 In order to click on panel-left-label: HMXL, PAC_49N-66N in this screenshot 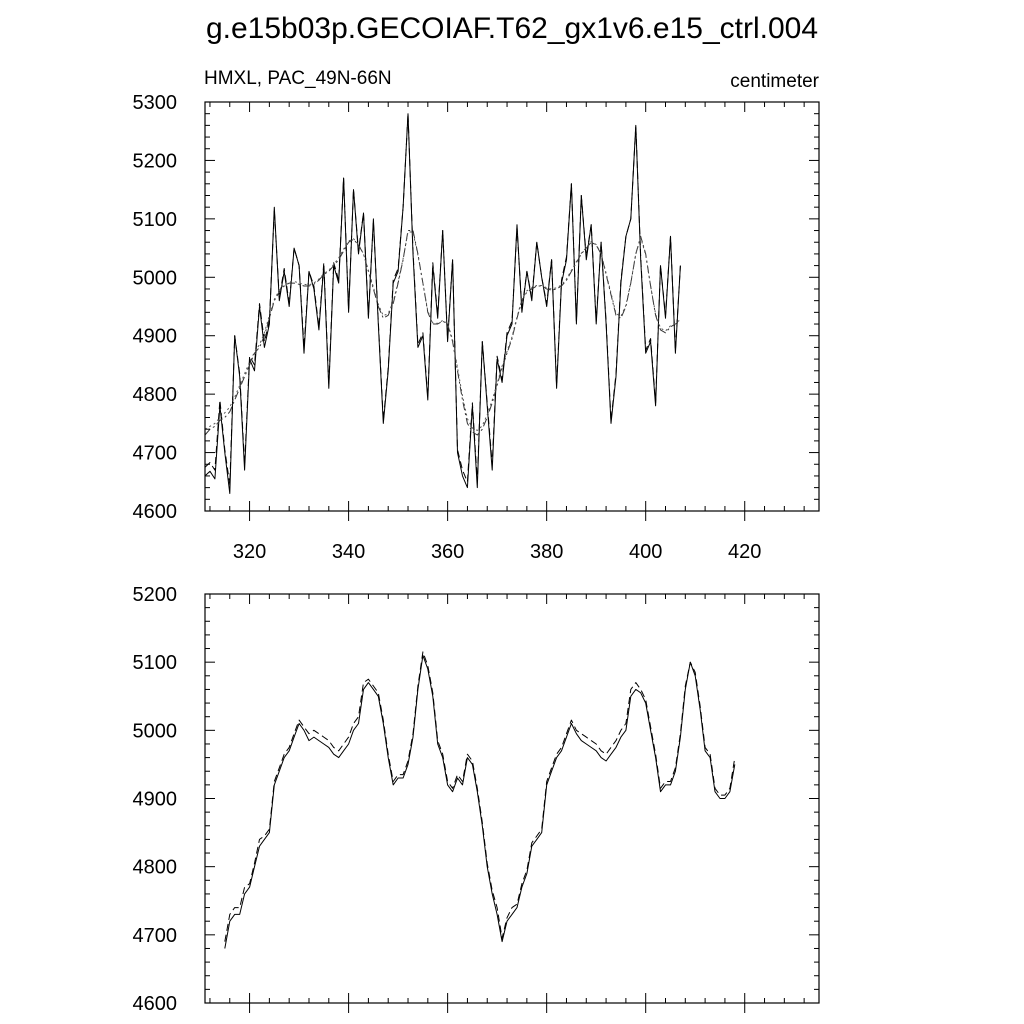, I will do `click(298, 78)`.